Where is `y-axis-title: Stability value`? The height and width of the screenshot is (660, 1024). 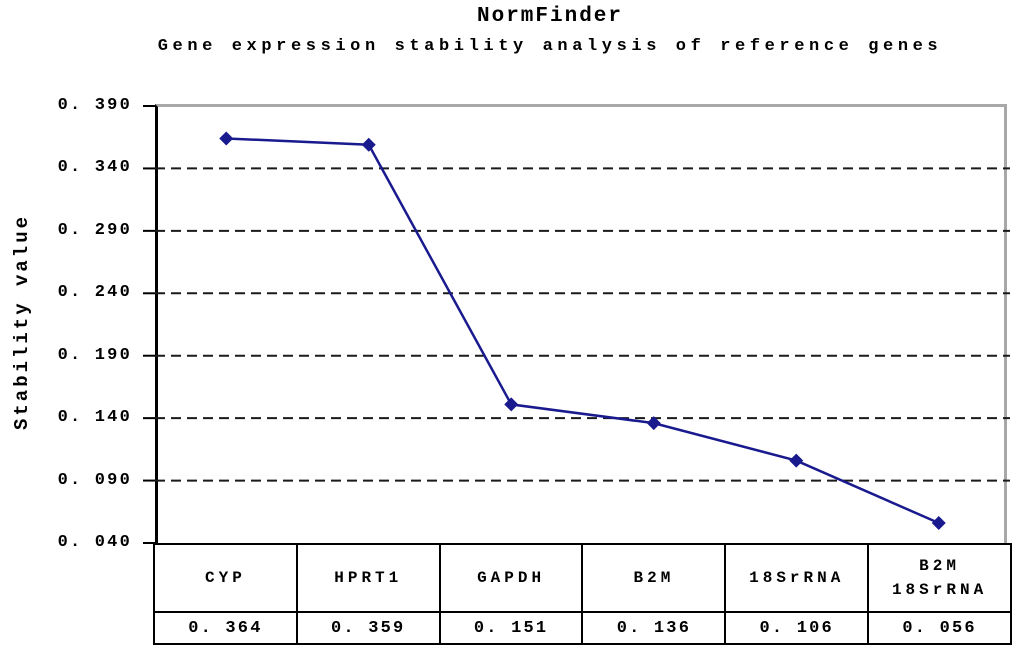 y-axis-title: Stability value is located at coordinates (22, 322).